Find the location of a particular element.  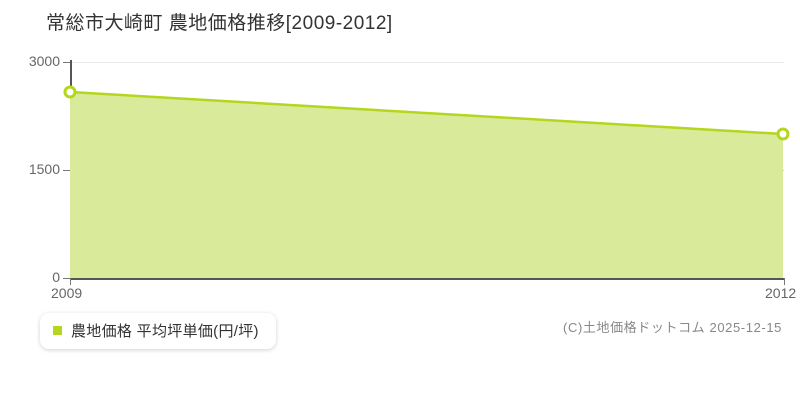

series-line is located at coordinates (426, 113).